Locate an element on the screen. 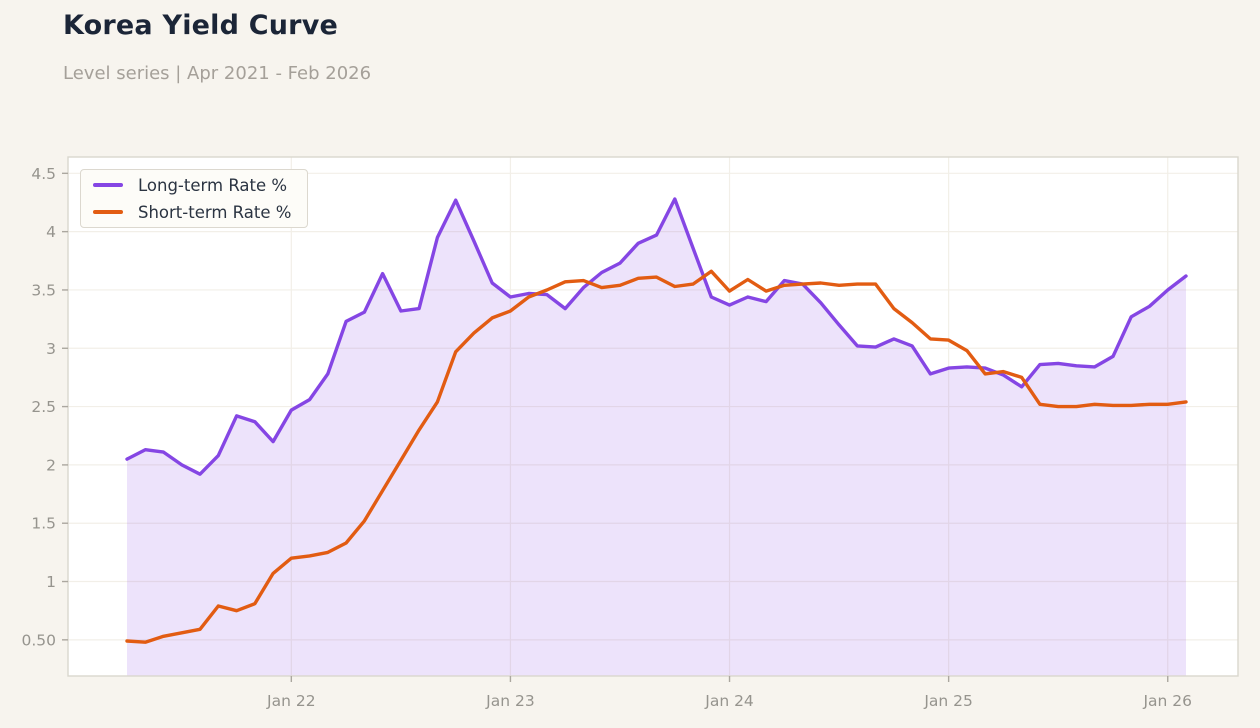  y-tick-label: 1.5 is located at coordinates (43, 524).